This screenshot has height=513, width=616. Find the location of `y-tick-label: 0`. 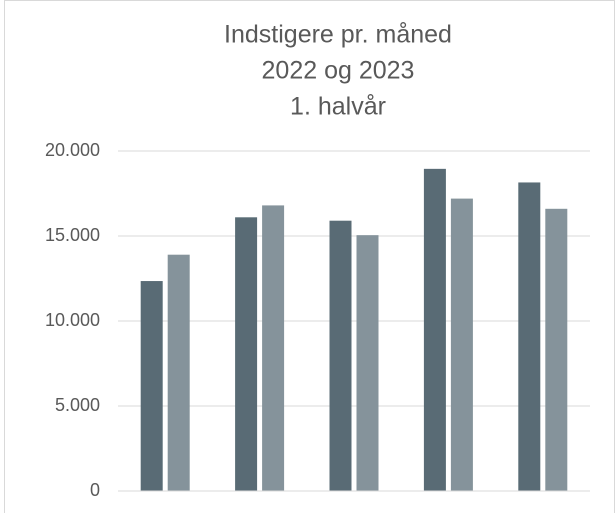

y-tick-label: 0 is located at coordinates (95, 490).